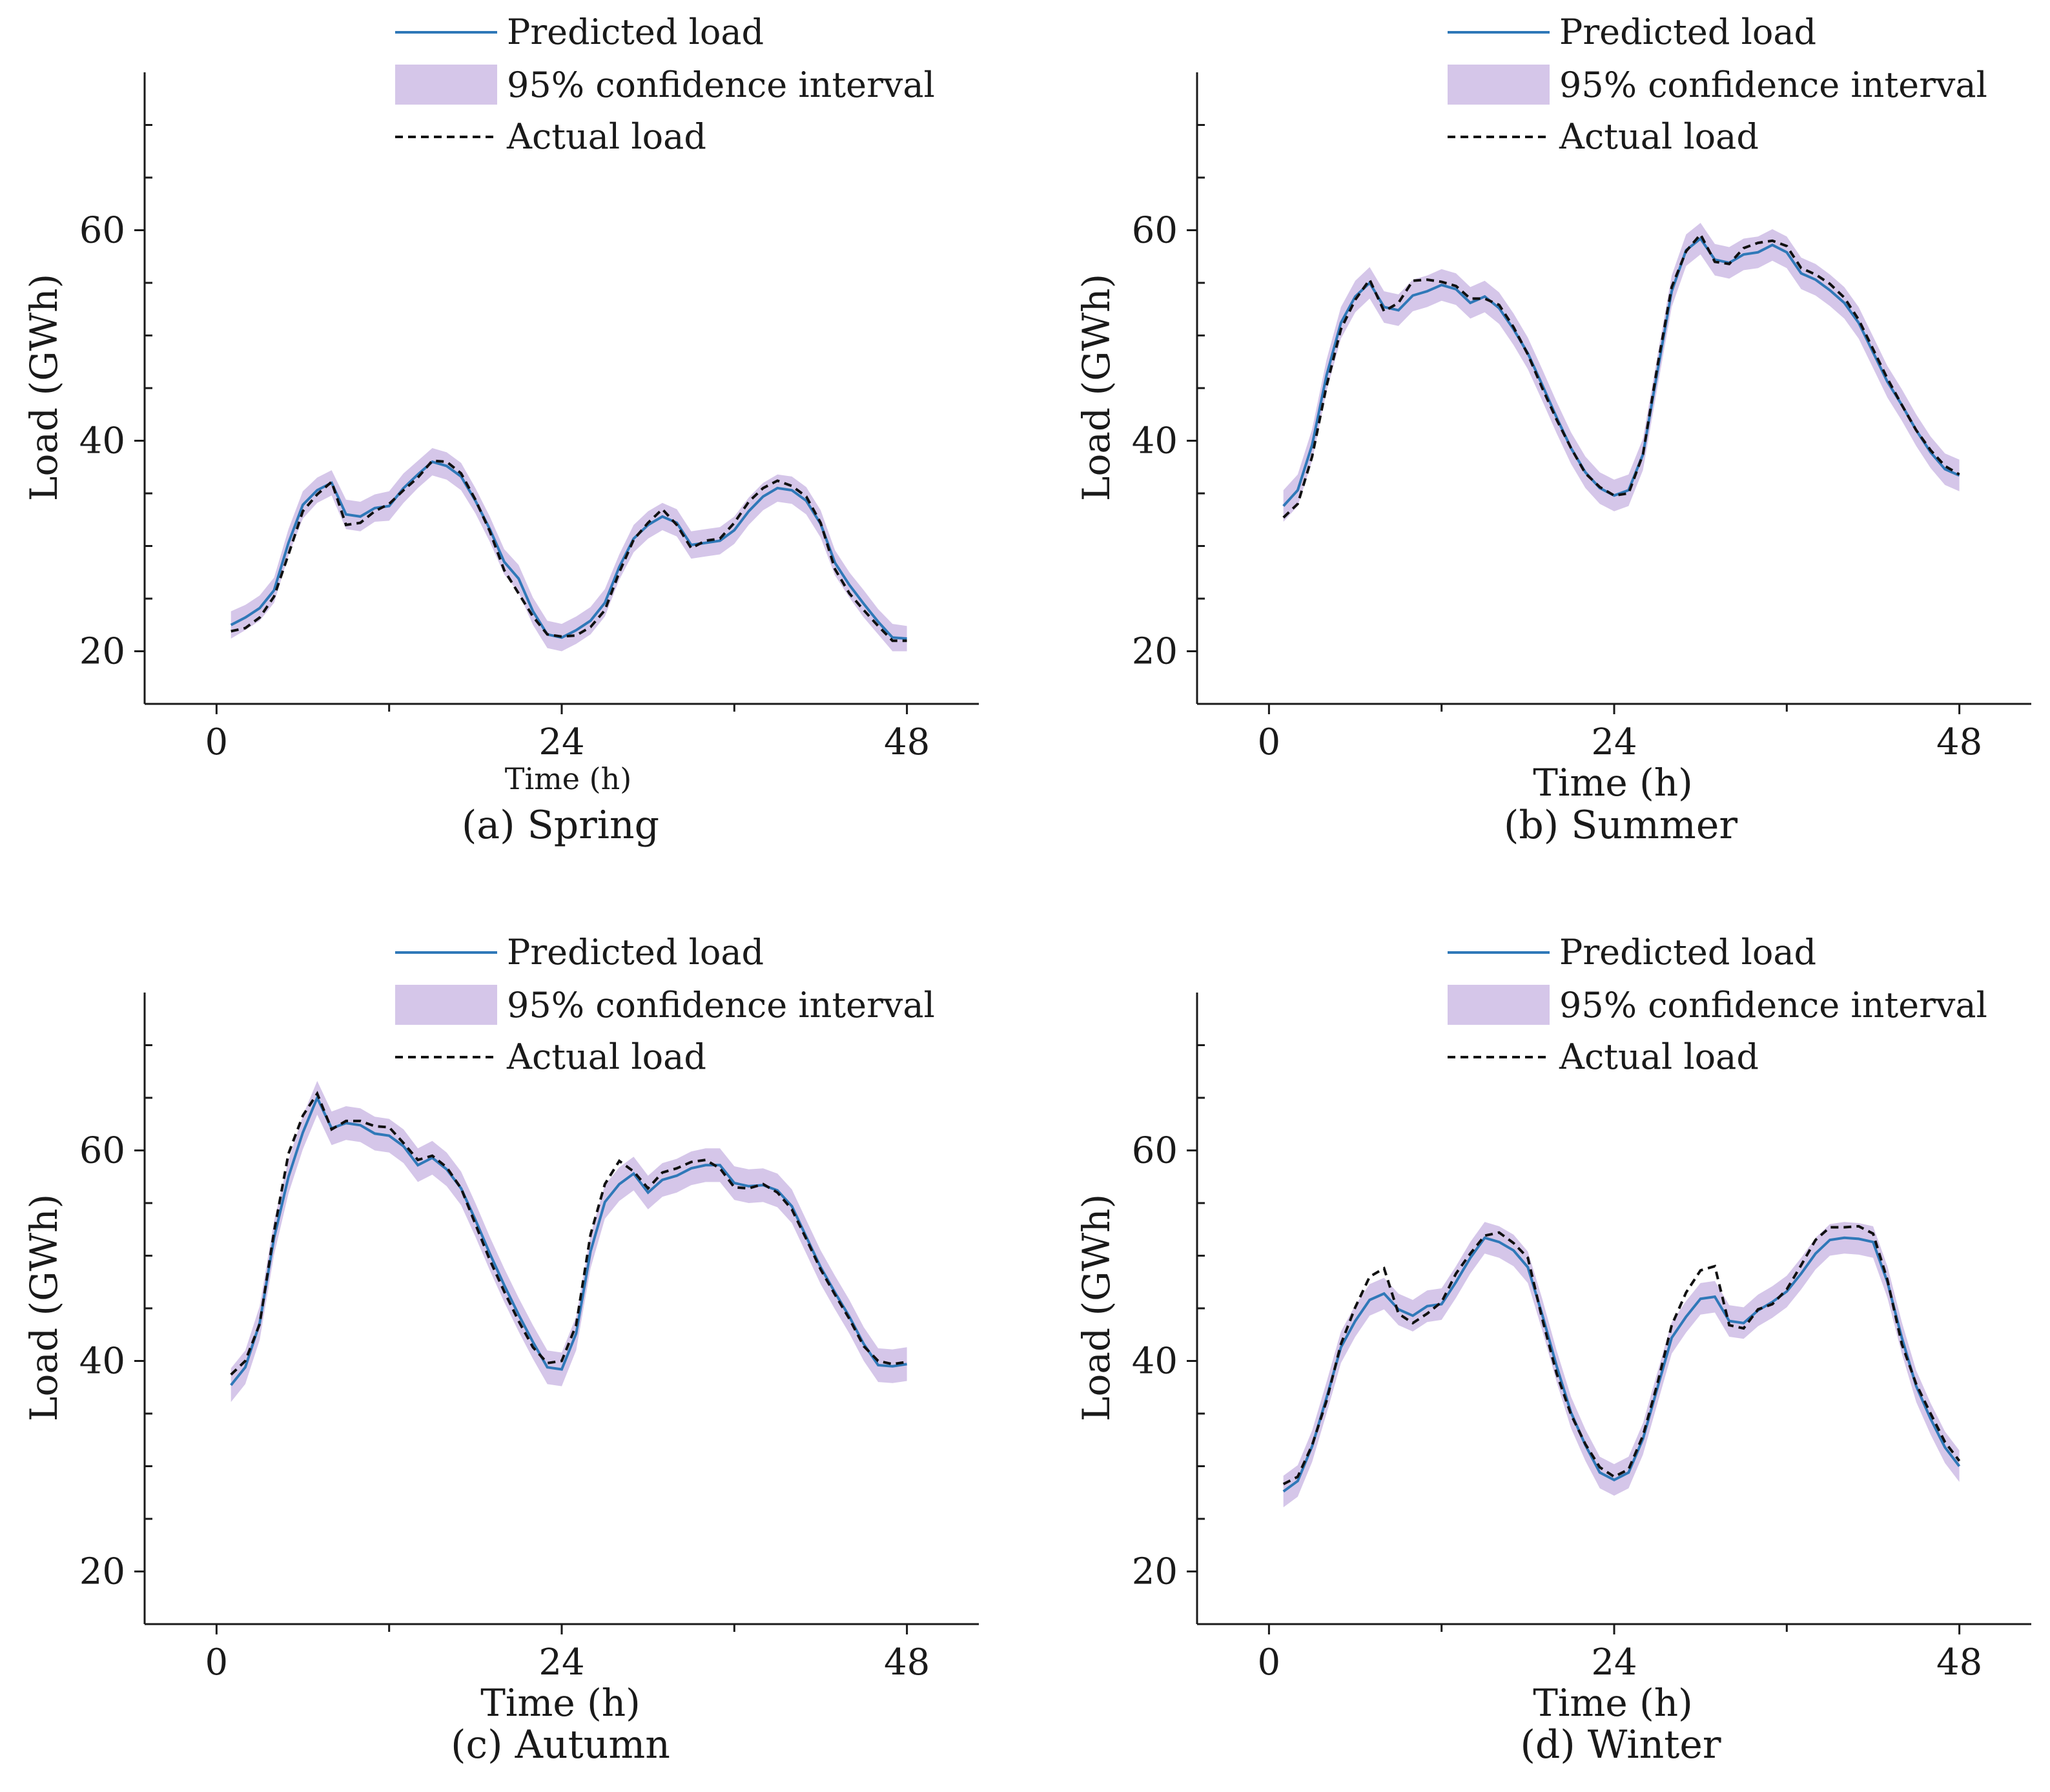 This screenshot has height=1792, width=2050. I want to click on spring-actual-line, so click(569, 551).